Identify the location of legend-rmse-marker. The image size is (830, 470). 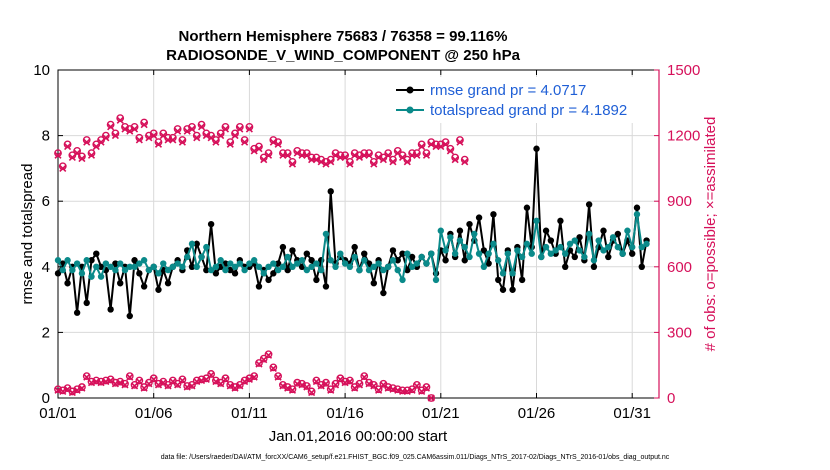
(410, 90).